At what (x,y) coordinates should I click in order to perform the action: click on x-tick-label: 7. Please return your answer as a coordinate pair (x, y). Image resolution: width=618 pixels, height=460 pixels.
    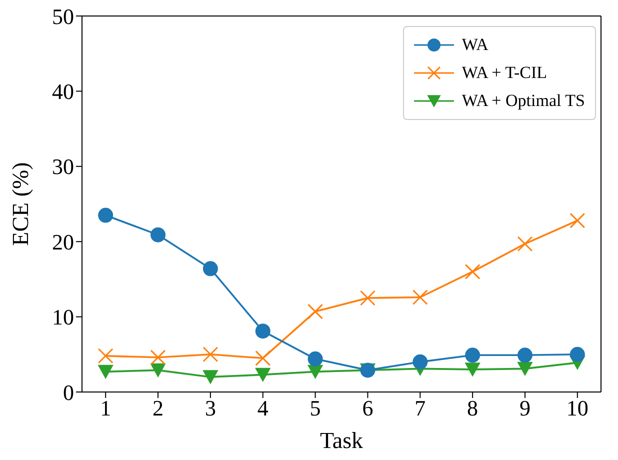
    Looking at the image, I should click on (420, 408).